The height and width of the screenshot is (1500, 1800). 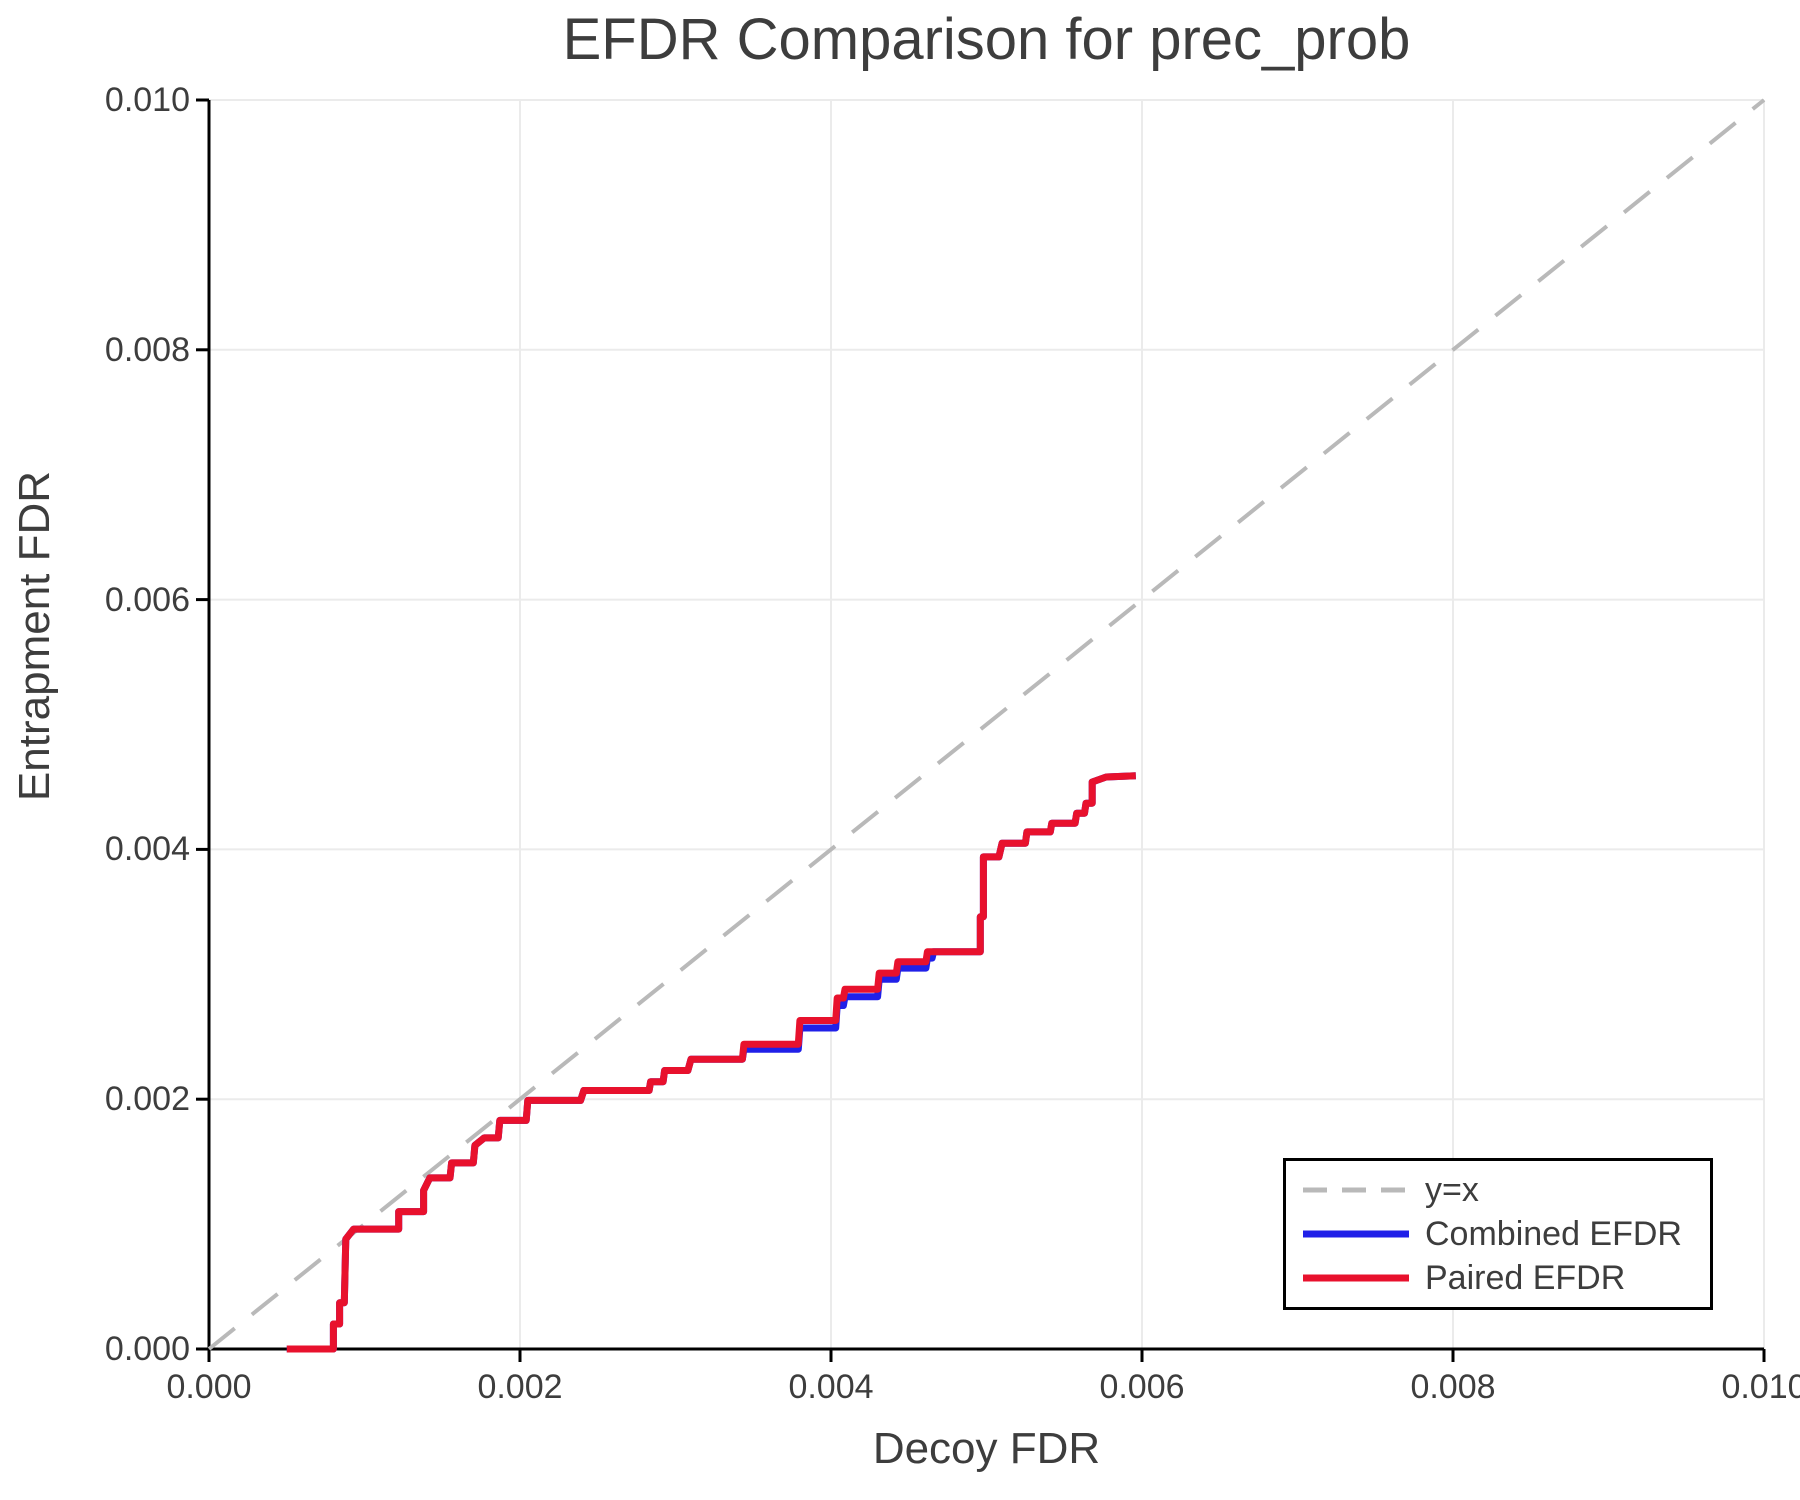 What do you see at coordinates (147, 349) in the screenshot?
I see `y-tick-label: 0.008` at bounding box center [147, 349].